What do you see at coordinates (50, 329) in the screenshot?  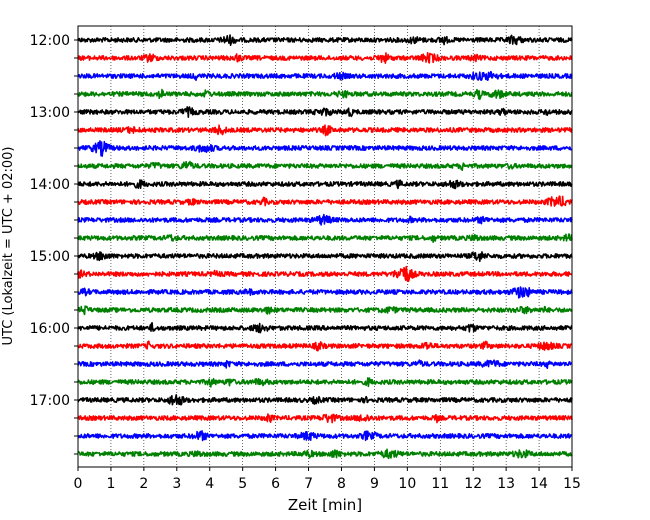 I see `y-tick-label: 16:00` at bounding box center [50, 329].